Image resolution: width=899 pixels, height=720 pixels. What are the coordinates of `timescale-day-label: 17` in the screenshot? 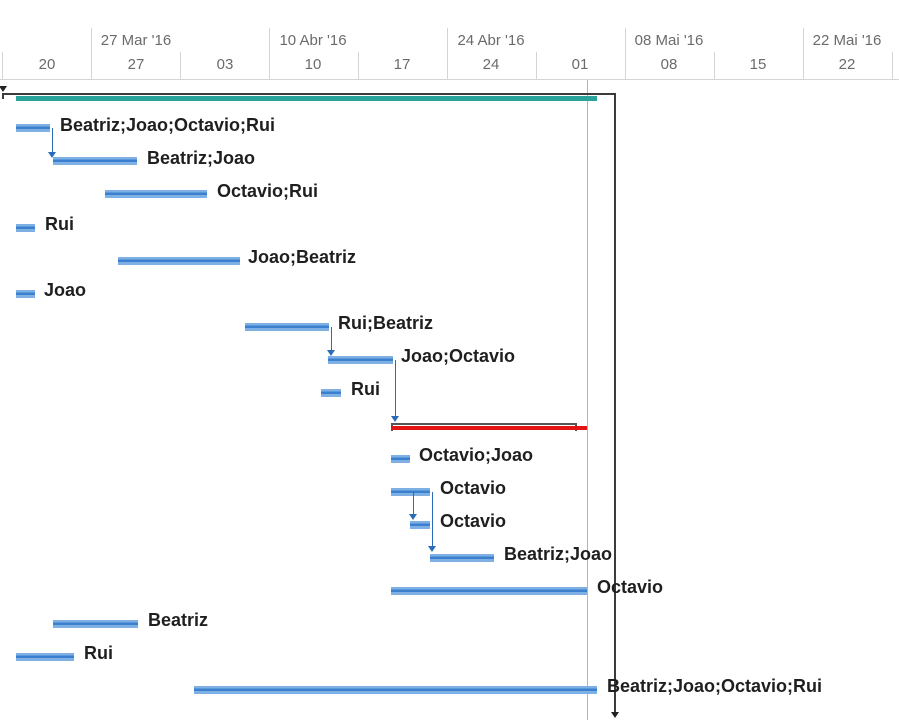 It's located at (402, 64).